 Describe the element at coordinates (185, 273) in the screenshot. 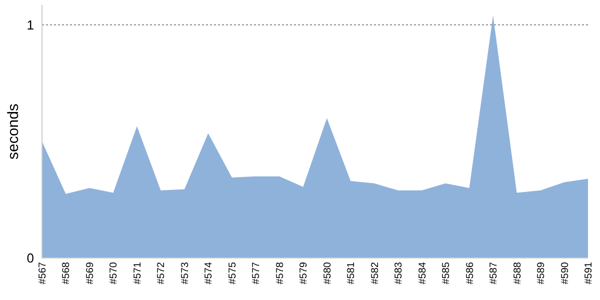

I see `x-tick-label: #573` at that location.